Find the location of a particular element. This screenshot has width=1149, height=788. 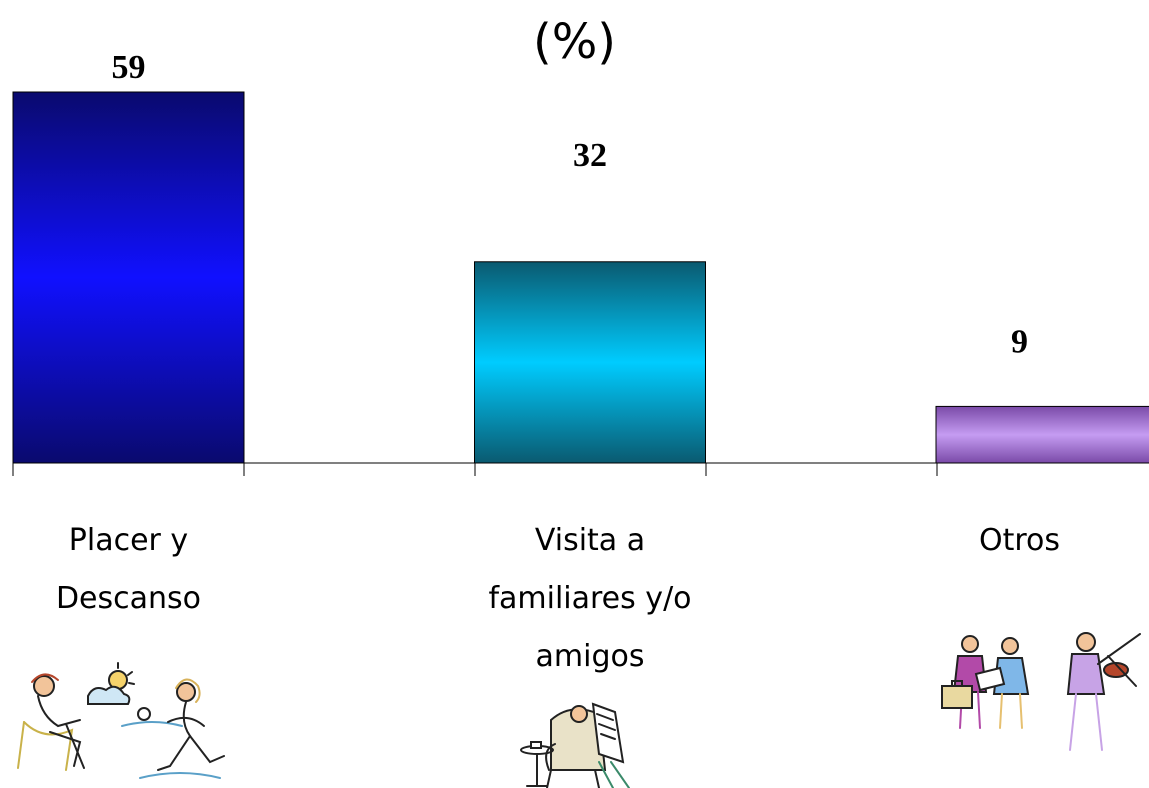

x-axis is located at coordinates (580, 469).